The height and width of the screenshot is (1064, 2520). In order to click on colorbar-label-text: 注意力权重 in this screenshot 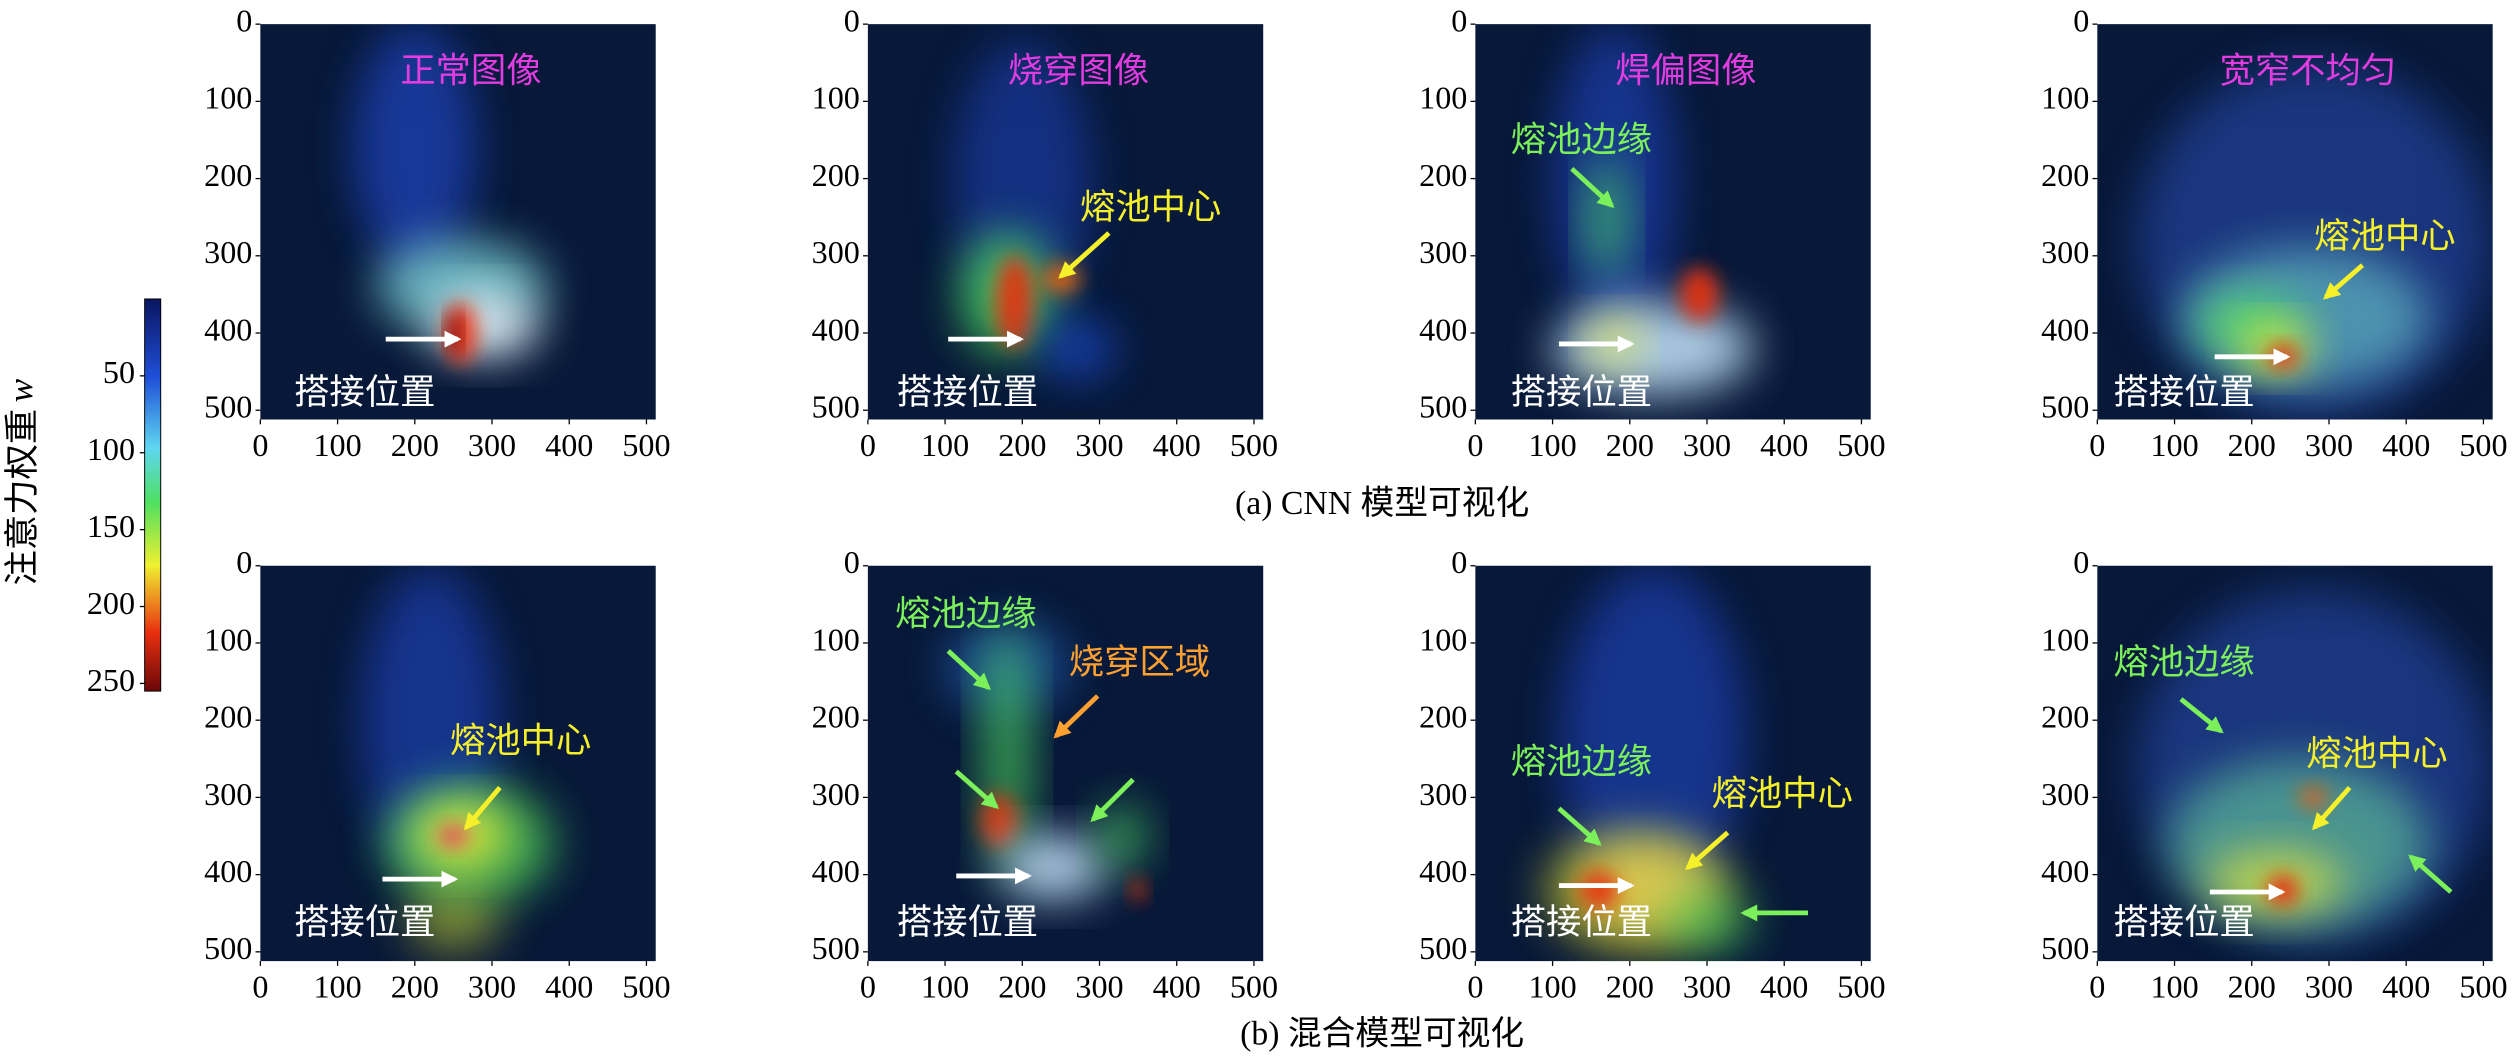, I will do `click(22, 497)`.